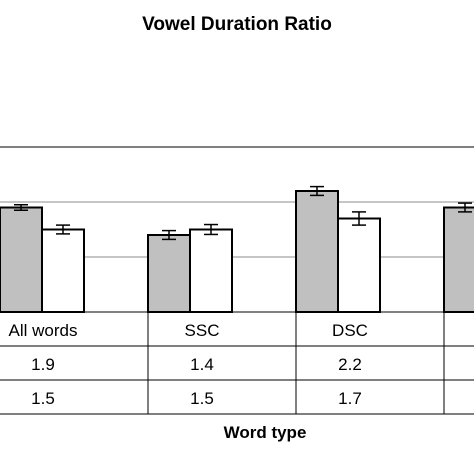 The height and width of the screenshot is (474, 474). I want to click on chart-title: Vowel Duration Ratio, so click(237, 24).